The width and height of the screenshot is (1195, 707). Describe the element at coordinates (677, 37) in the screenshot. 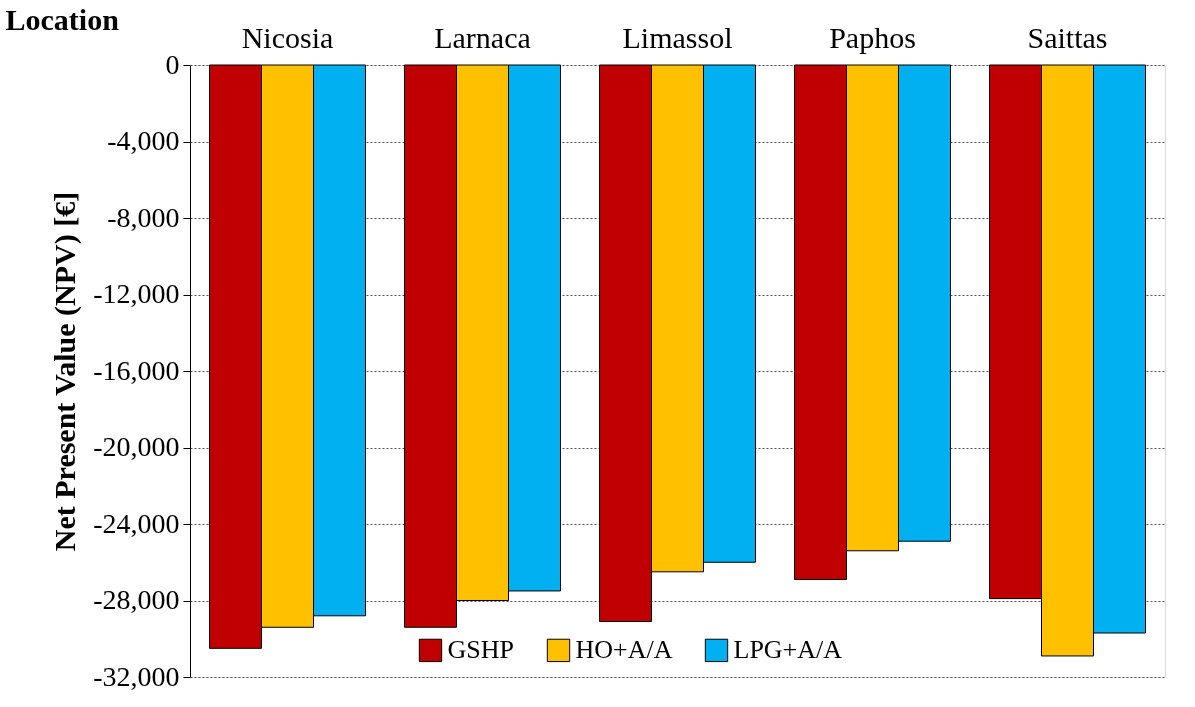

I see `x-tick-label: Limassol` at that location.